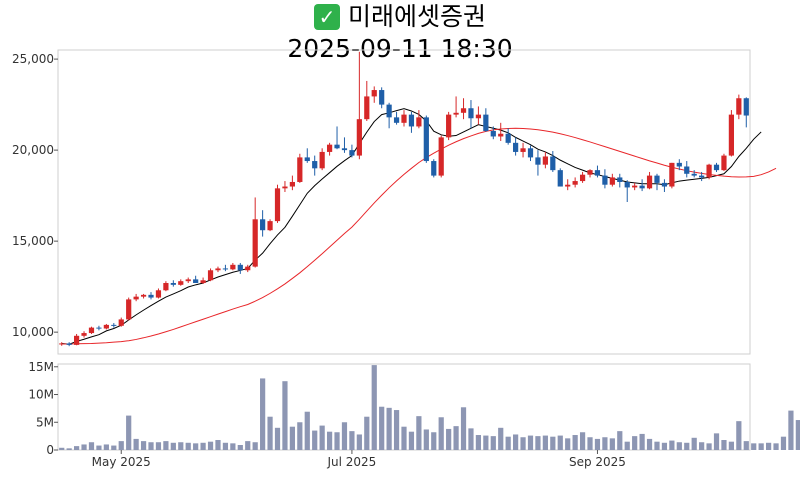 This screenshot has width=800, height=500. What do you see at coordinates (33, 150) in the screenshot?
I see `price-y-tick-label: 20,000` at bounding box center [33, 150].